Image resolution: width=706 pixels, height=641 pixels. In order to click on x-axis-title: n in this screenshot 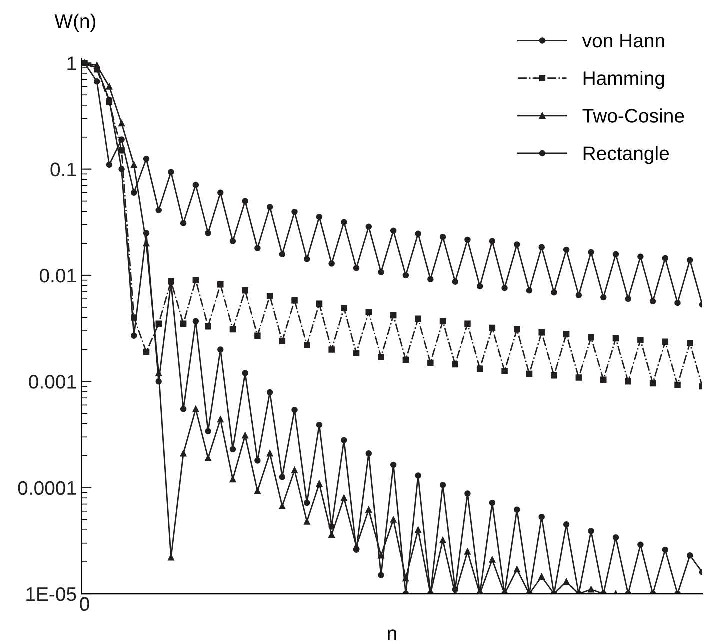, I will do `click(392, 635)`.